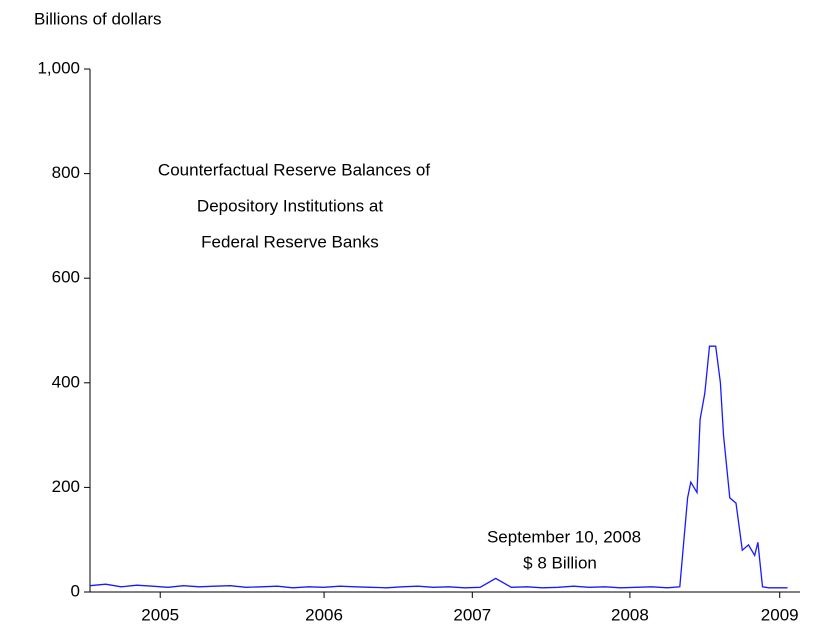 This screenshot has height=634, width=817. What do you see at coordinates (324, 614) in the screenshot?
I see `x-tick-label: 2006` at bounding box center [324, 614].